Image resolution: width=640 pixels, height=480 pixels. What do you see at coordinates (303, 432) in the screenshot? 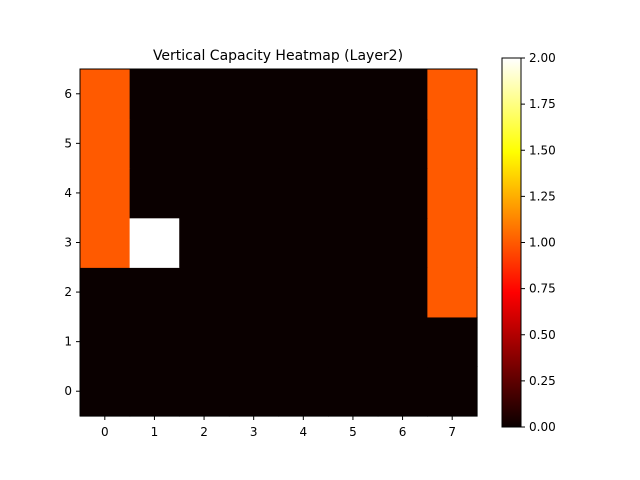
I see `x-tick-label: 4` at bounding box center [303, 432].